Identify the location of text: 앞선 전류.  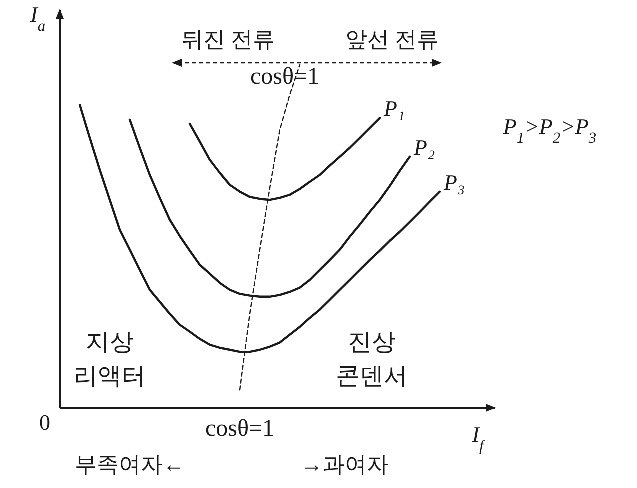
(392, 39).